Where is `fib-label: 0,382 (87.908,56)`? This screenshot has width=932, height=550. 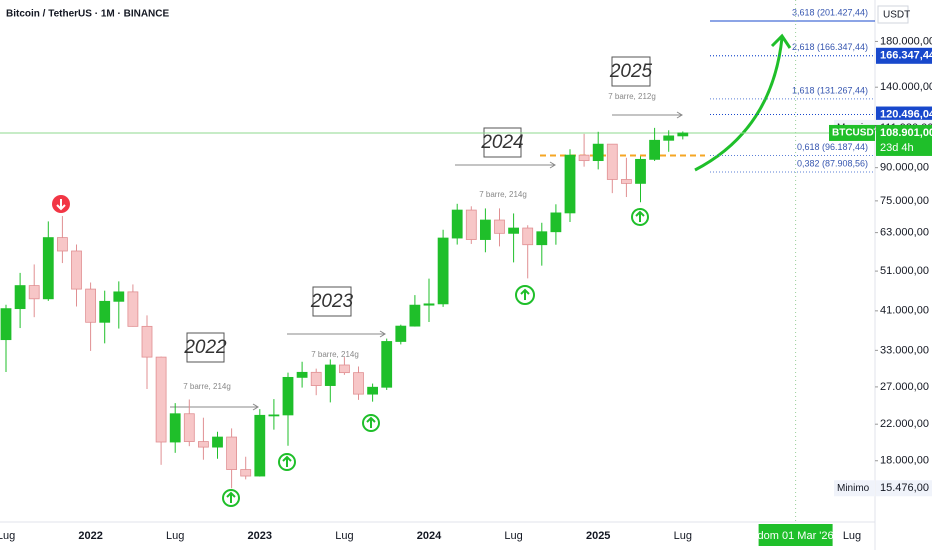 fib-label: 0,382 (87.908,56) is located at coordinates (832, 163).